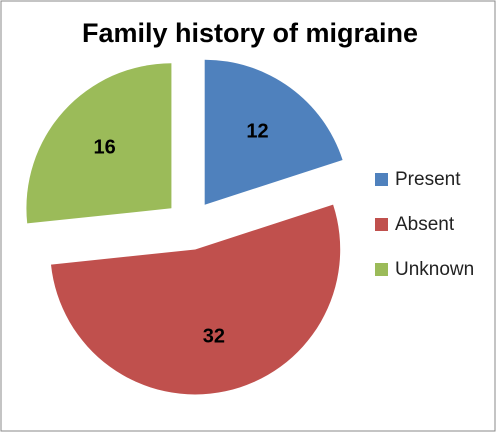  I want to click on chart-title: Family history of migraine, so click(250, 33).